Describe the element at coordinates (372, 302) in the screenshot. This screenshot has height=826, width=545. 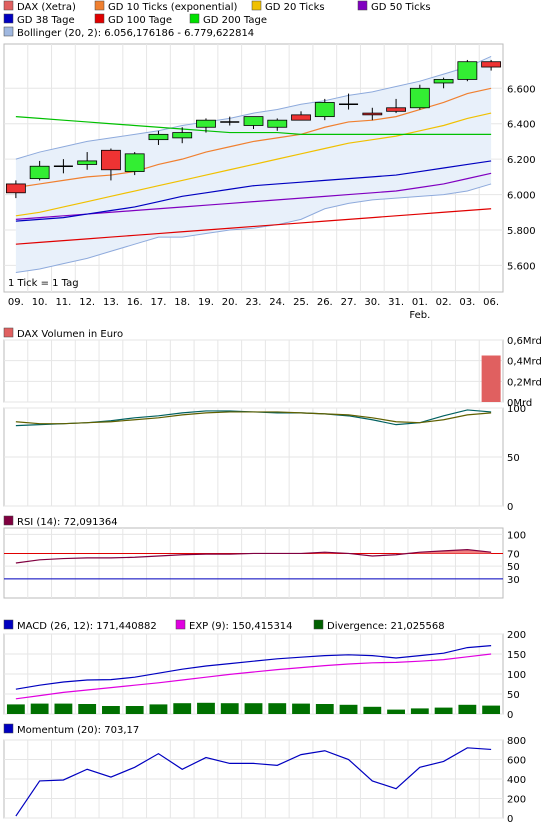
I see `x-tick-label: 30.` at that location.